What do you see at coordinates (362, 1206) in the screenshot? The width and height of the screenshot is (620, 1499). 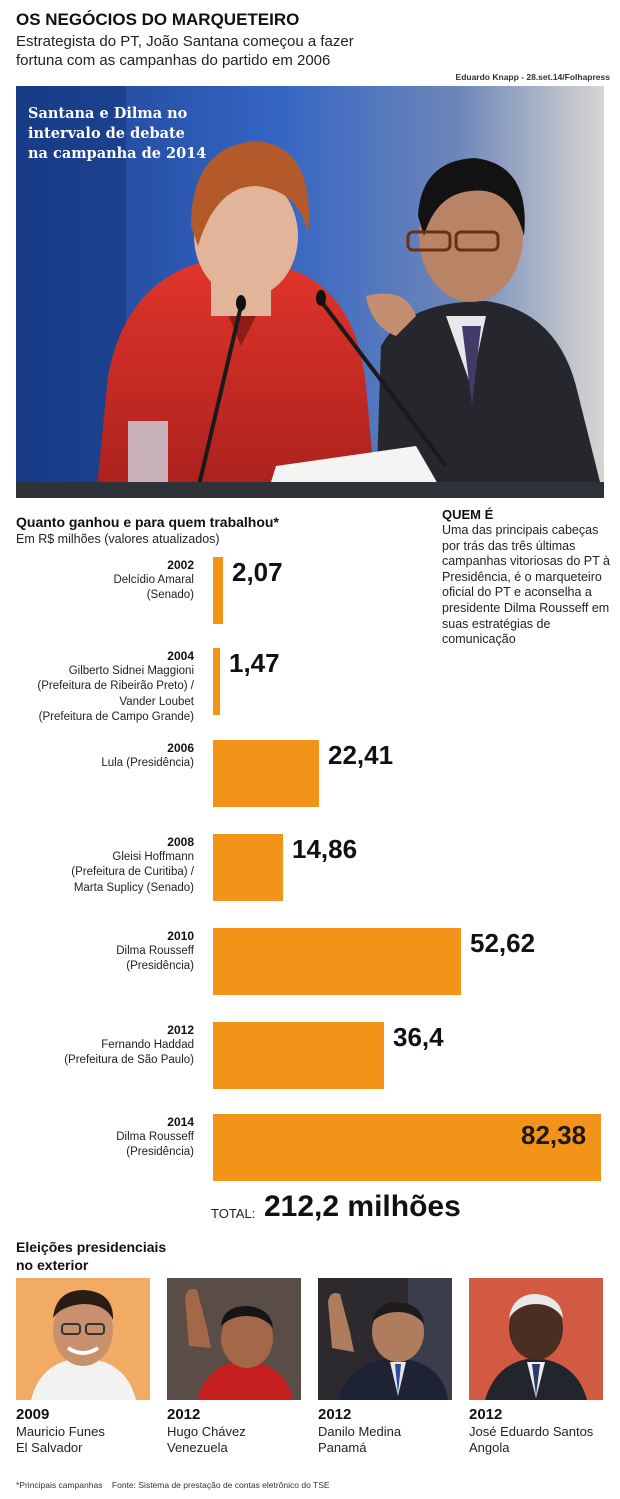 I see `total-value: 212,2 milhões` at bounding box center [362, 1206].